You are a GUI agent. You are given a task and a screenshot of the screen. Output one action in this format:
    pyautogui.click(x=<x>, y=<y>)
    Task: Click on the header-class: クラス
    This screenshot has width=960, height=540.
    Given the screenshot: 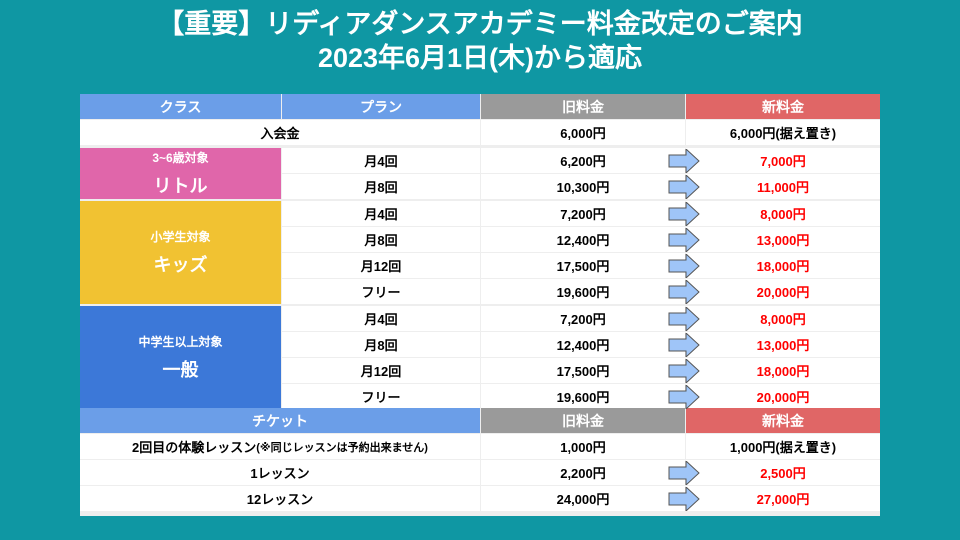 What is the action you would take?
    pyautogui.click(x=180, y=106)
    